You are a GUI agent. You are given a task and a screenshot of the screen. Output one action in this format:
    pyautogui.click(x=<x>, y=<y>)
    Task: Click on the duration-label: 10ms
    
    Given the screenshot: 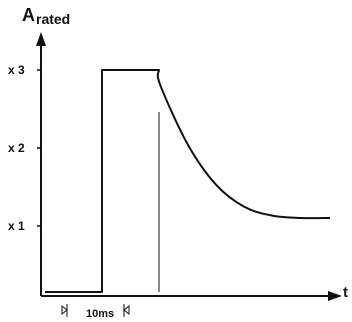 What is the action you would take?
    pyautogui.click(x=100, y=314)
    